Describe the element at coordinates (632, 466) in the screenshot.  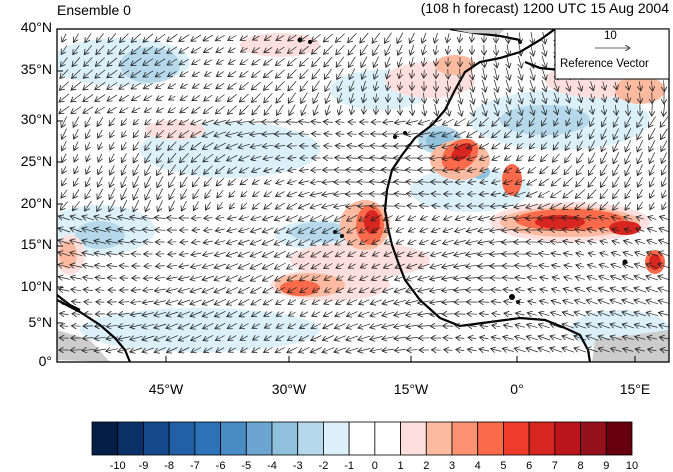
I see `colorbar-label: 10` at that location.